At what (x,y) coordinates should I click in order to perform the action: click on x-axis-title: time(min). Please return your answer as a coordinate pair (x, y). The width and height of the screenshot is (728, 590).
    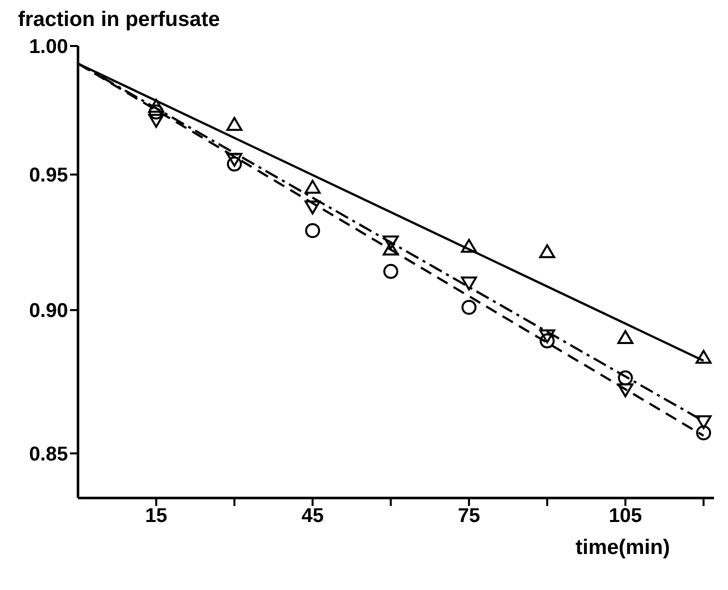
    Looking at the image, I should click on (623, 547).